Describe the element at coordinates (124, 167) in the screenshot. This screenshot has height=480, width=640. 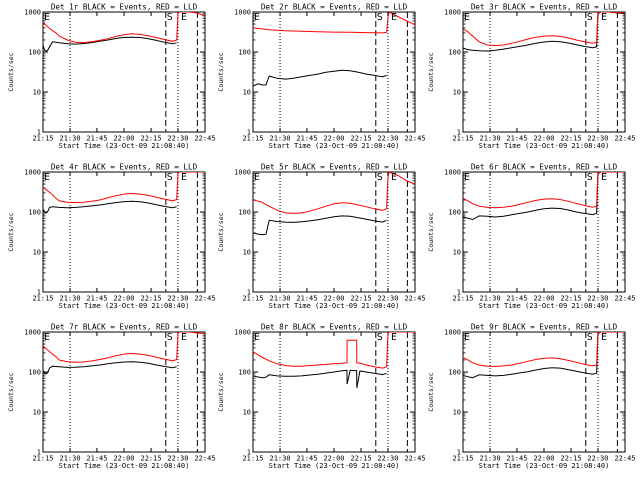
I see `panel-title: Det 4r BLACK = Events, RED = LLD` at that location.